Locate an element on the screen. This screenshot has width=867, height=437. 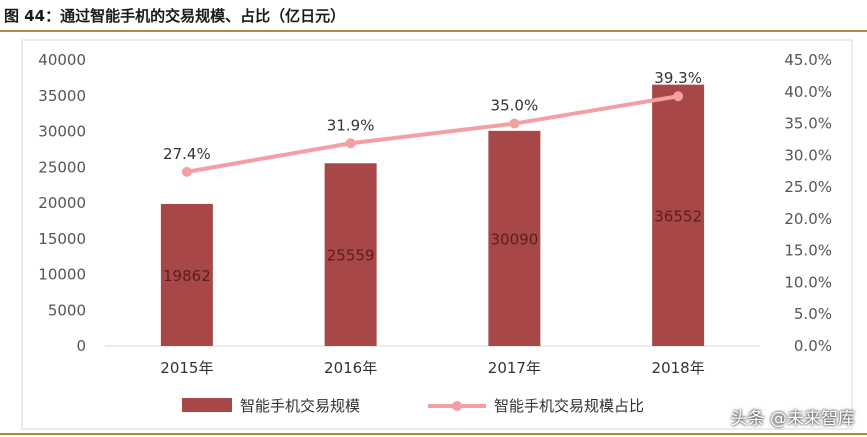
left-axis-tick-label: 0 is located at coordinates (81, 346).